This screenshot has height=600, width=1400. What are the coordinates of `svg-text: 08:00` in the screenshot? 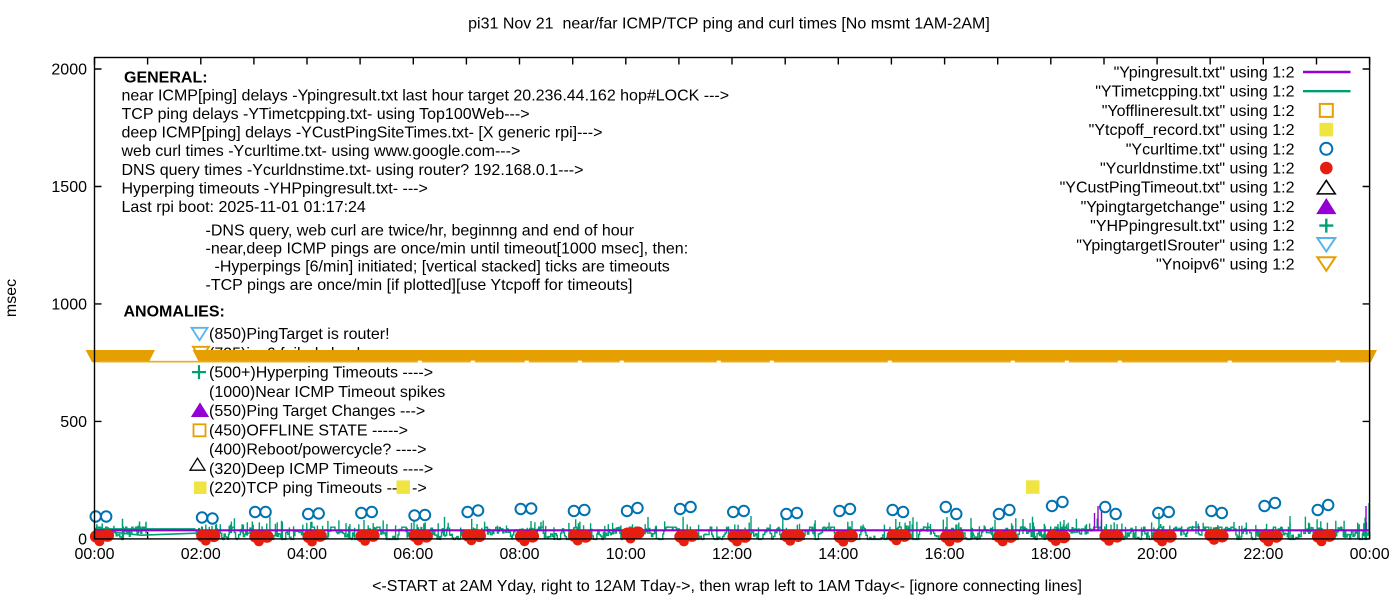 It's located at (520, 554).